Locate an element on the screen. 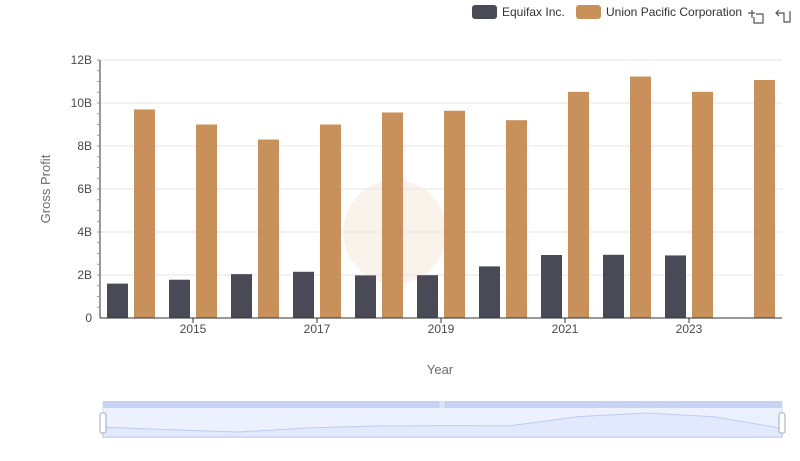 This screenshot has height=461, width=800. y-axis-title: Gross Profit is located at coordinates (45, 188).